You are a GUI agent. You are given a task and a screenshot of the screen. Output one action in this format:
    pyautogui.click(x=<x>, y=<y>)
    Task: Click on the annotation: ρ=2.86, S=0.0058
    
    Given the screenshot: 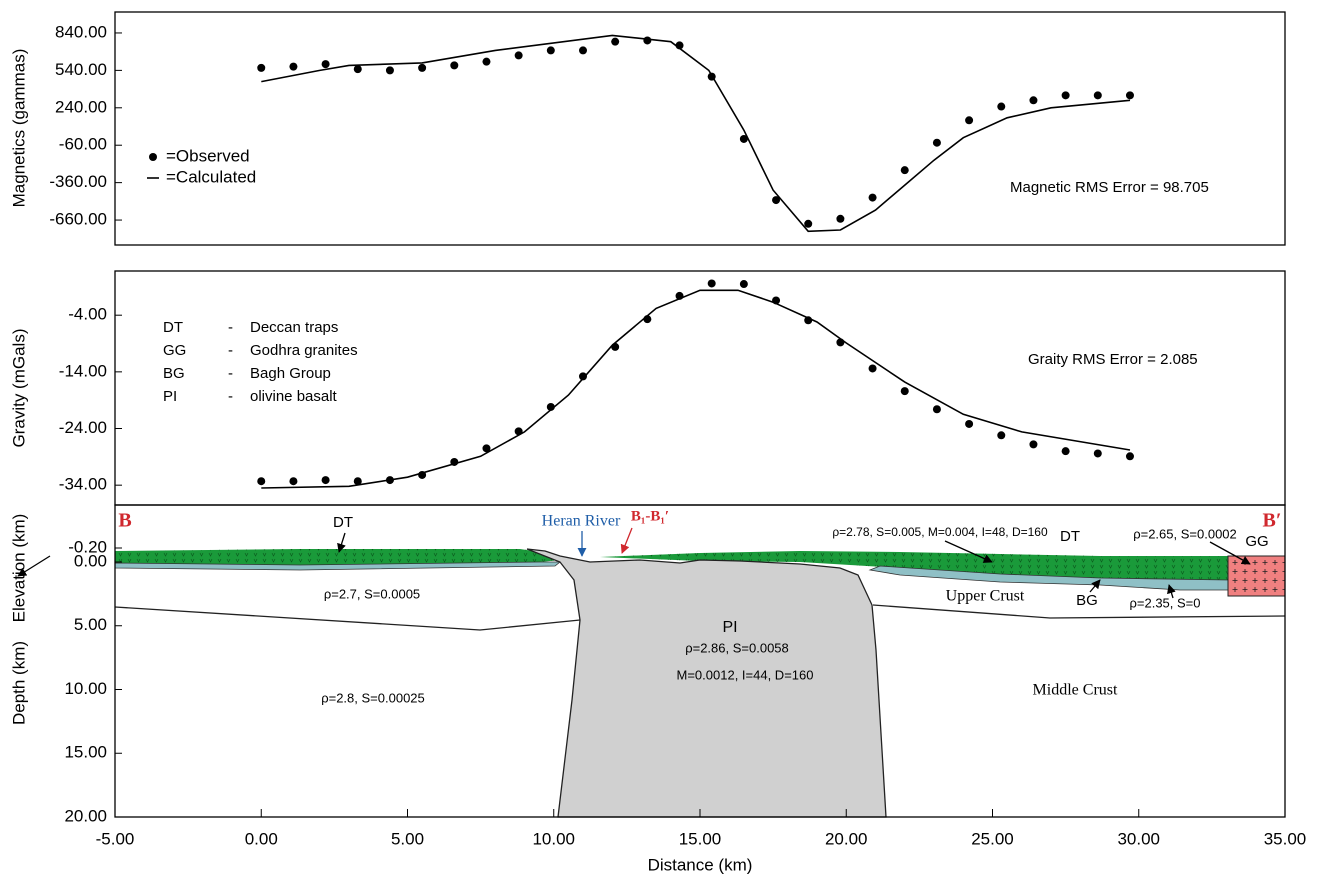 What is the action you would take?
    pyautogui.click(x=737, y=647)
    